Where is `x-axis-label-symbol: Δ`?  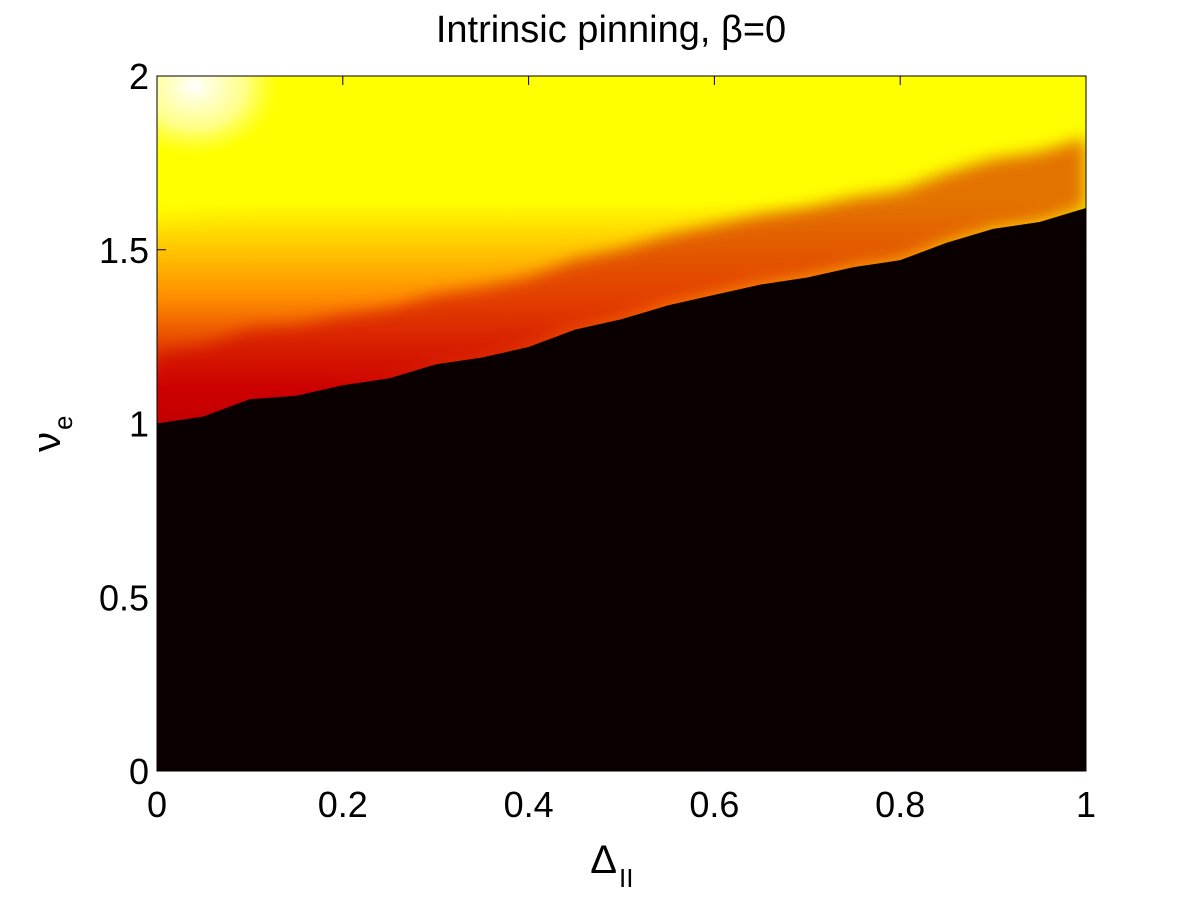 x-axis-label-symbol: Δ is located at coordinates (603, 860).